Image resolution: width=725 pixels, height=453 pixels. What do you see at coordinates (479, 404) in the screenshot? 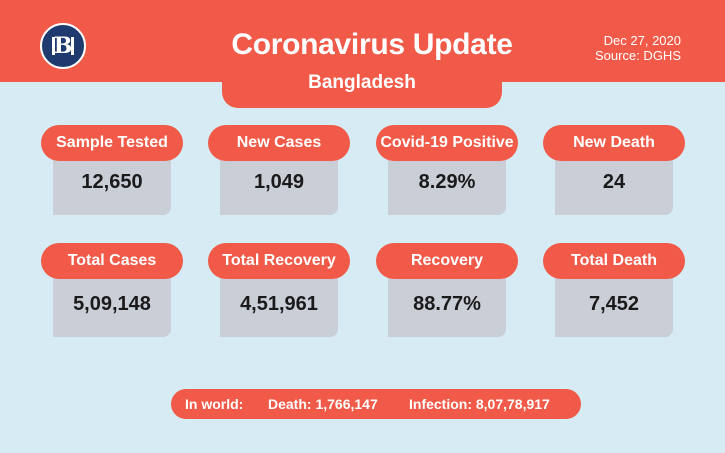
I see `world-infection: Infection: 8,07,78,917` at bounding box center [479, 404].